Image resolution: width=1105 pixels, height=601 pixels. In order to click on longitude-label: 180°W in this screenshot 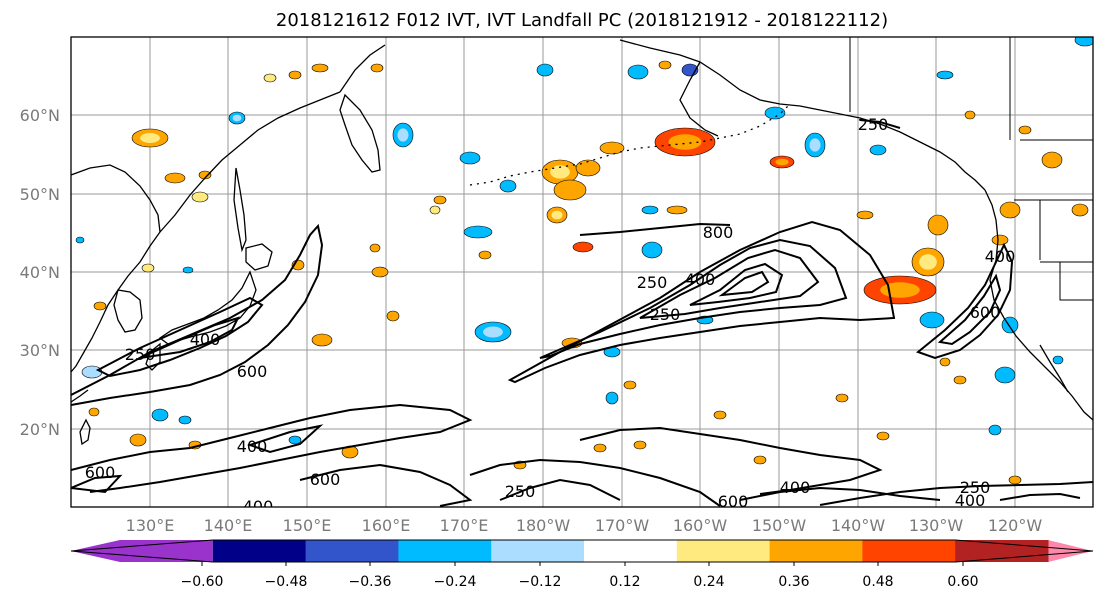, I will do `click(543, 525)`.